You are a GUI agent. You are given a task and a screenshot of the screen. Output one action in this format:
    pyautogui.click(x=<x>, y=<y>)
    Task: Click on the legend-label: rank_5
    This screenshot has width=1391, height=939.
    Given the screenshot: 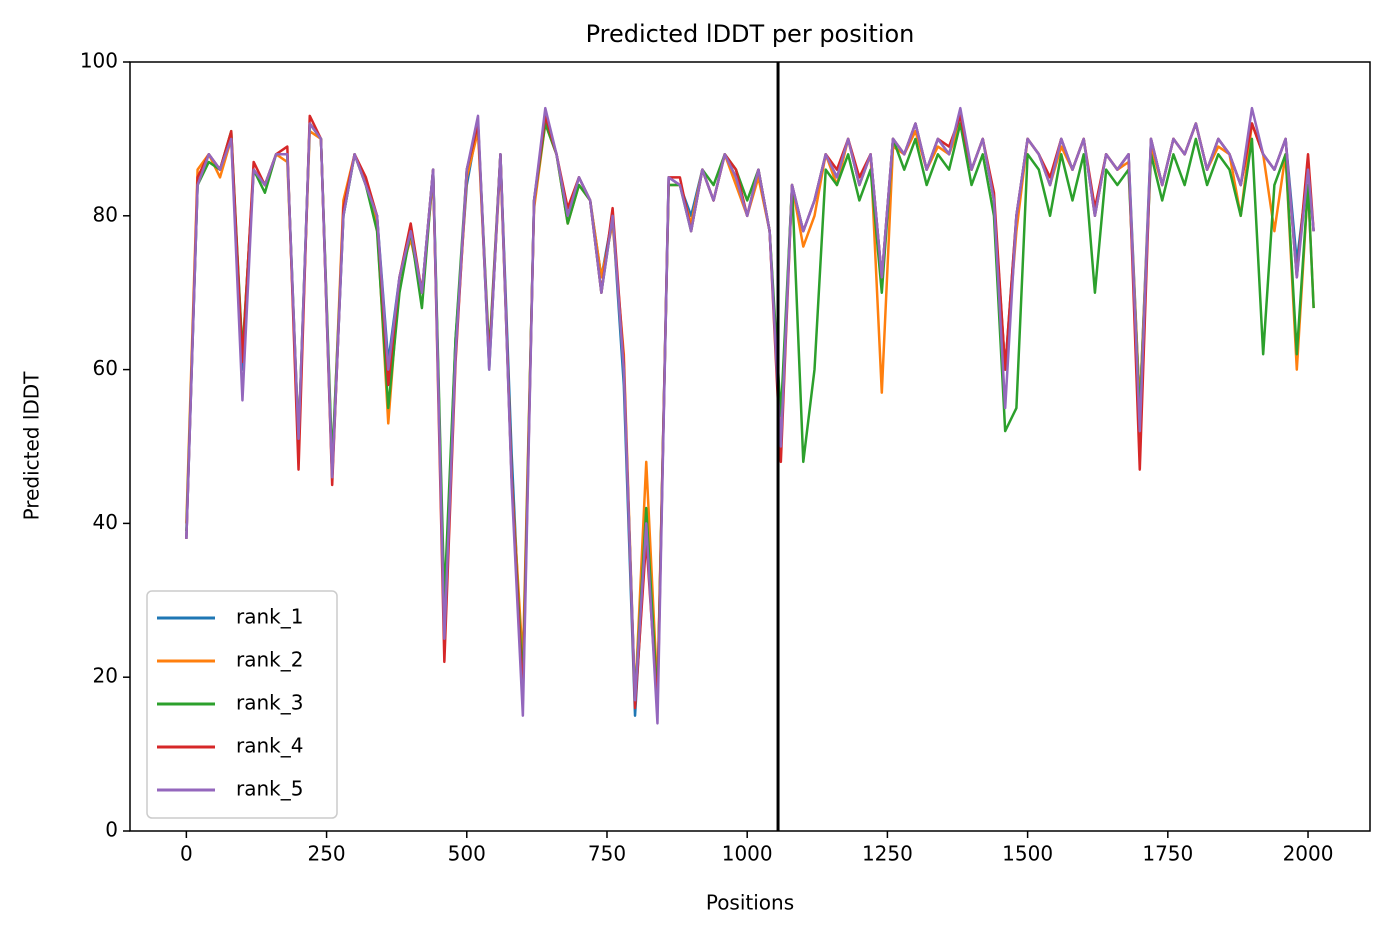 What is the action you would take?
    pyautogui.click(x=269, y=789)
    